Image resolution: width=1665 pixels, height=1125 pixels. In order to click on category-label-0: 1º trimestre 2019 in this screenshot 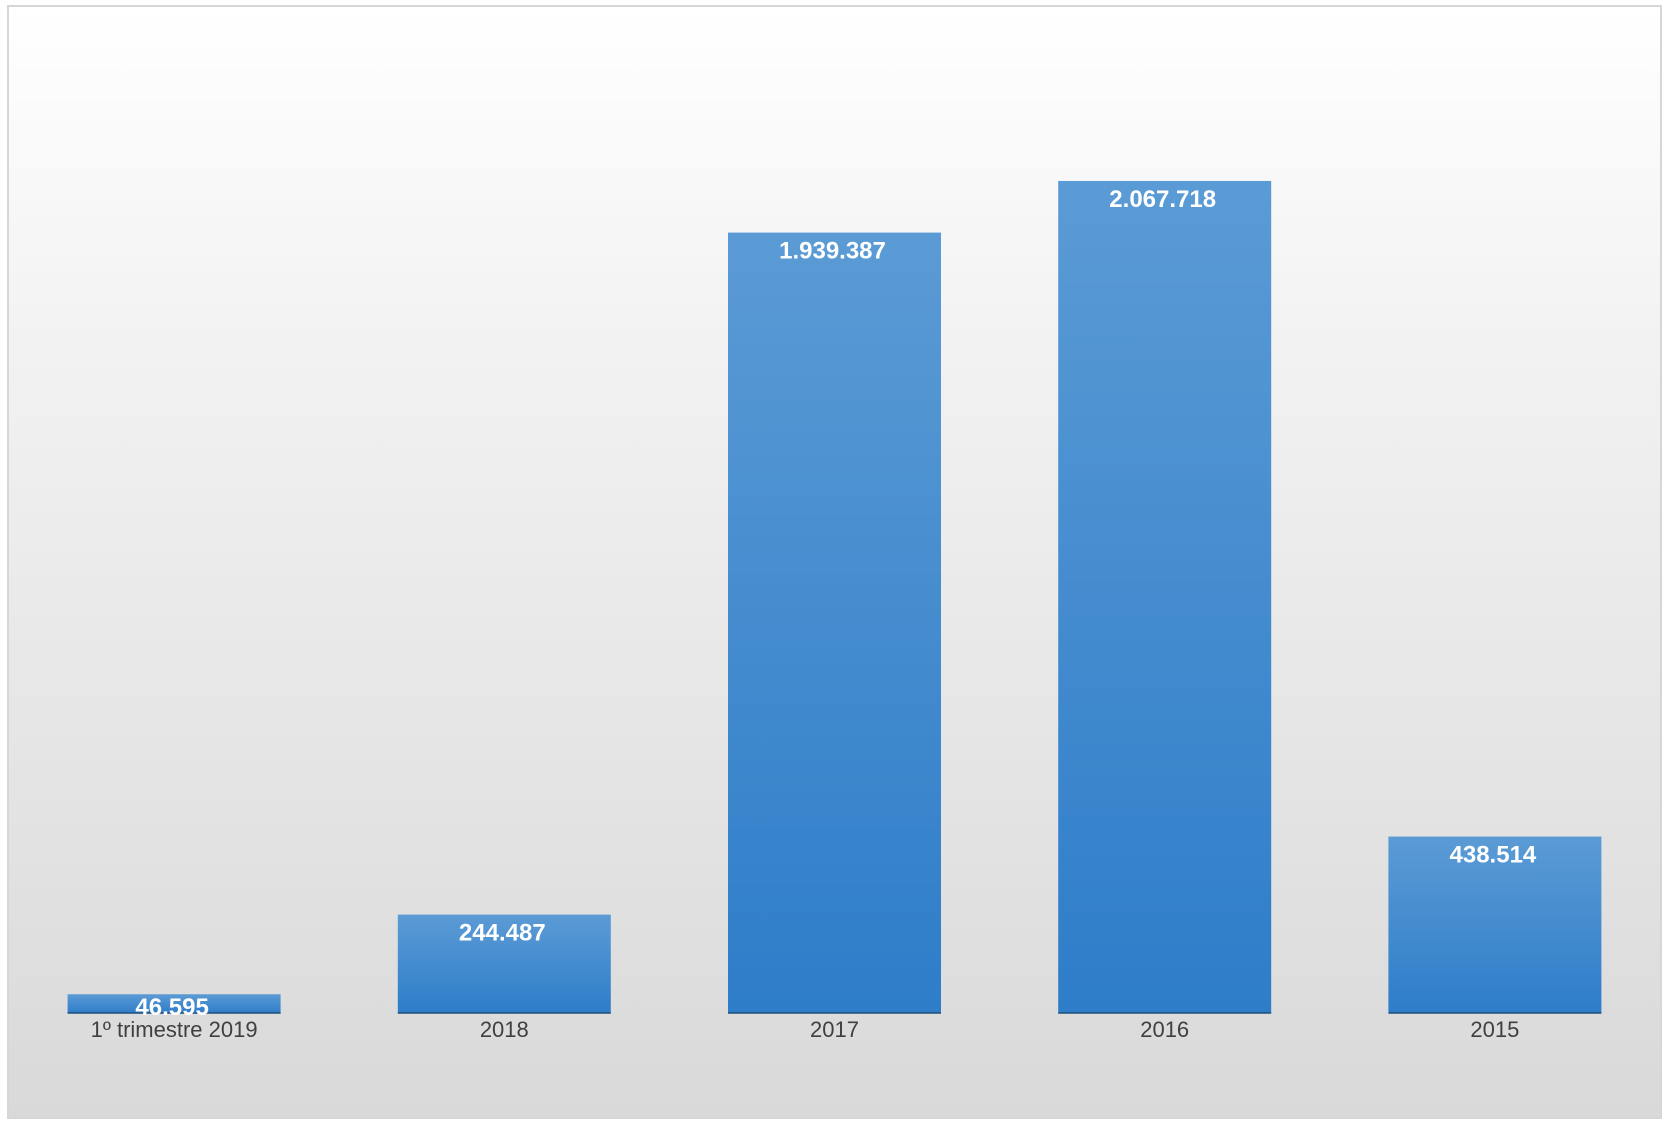, I will do `click(174, 1029)`.